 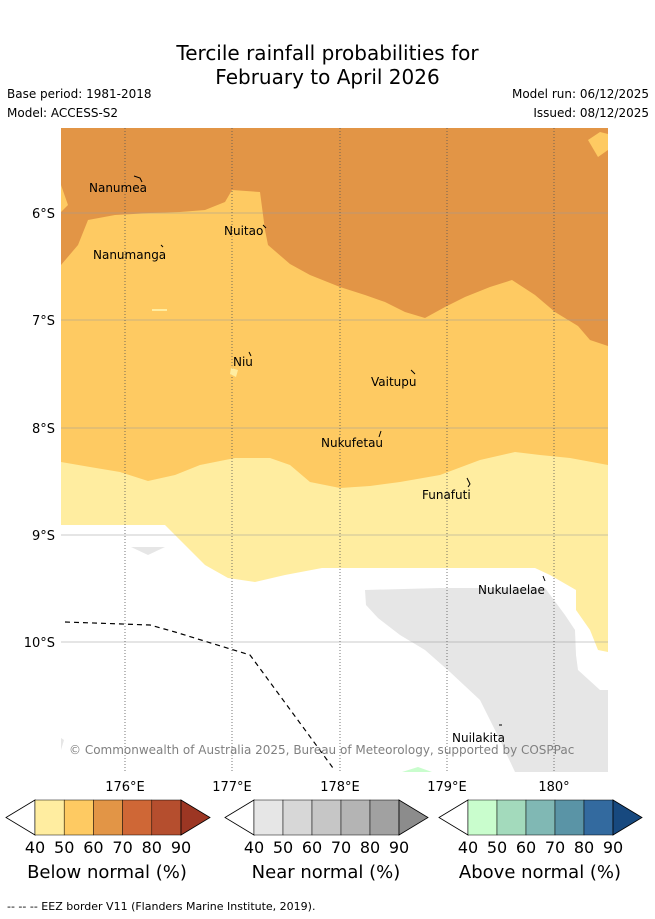 What do you see at coordinates (243, 231) in the screenshot?
I see `place-label-nuitao: Nuitao` at bounding box center [243, 231].